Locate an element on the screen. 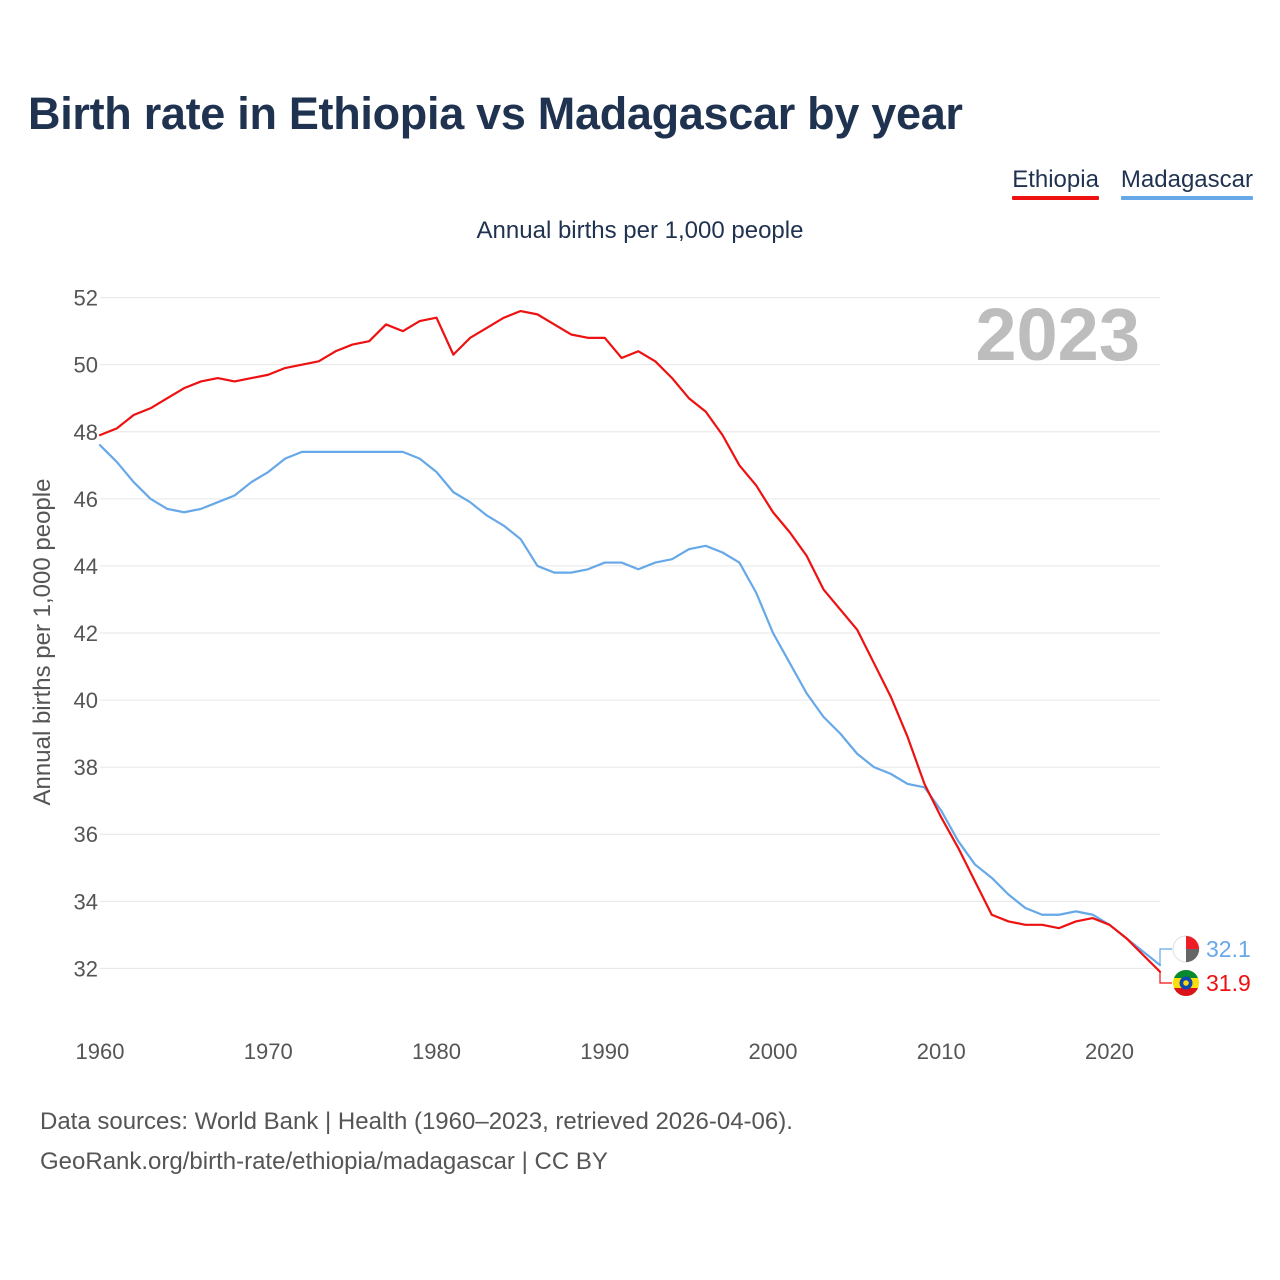 This screenshot has height=1280, width=1280. legend-item-ethiopia: Ethiopia is located at coordinates (1055, 183).